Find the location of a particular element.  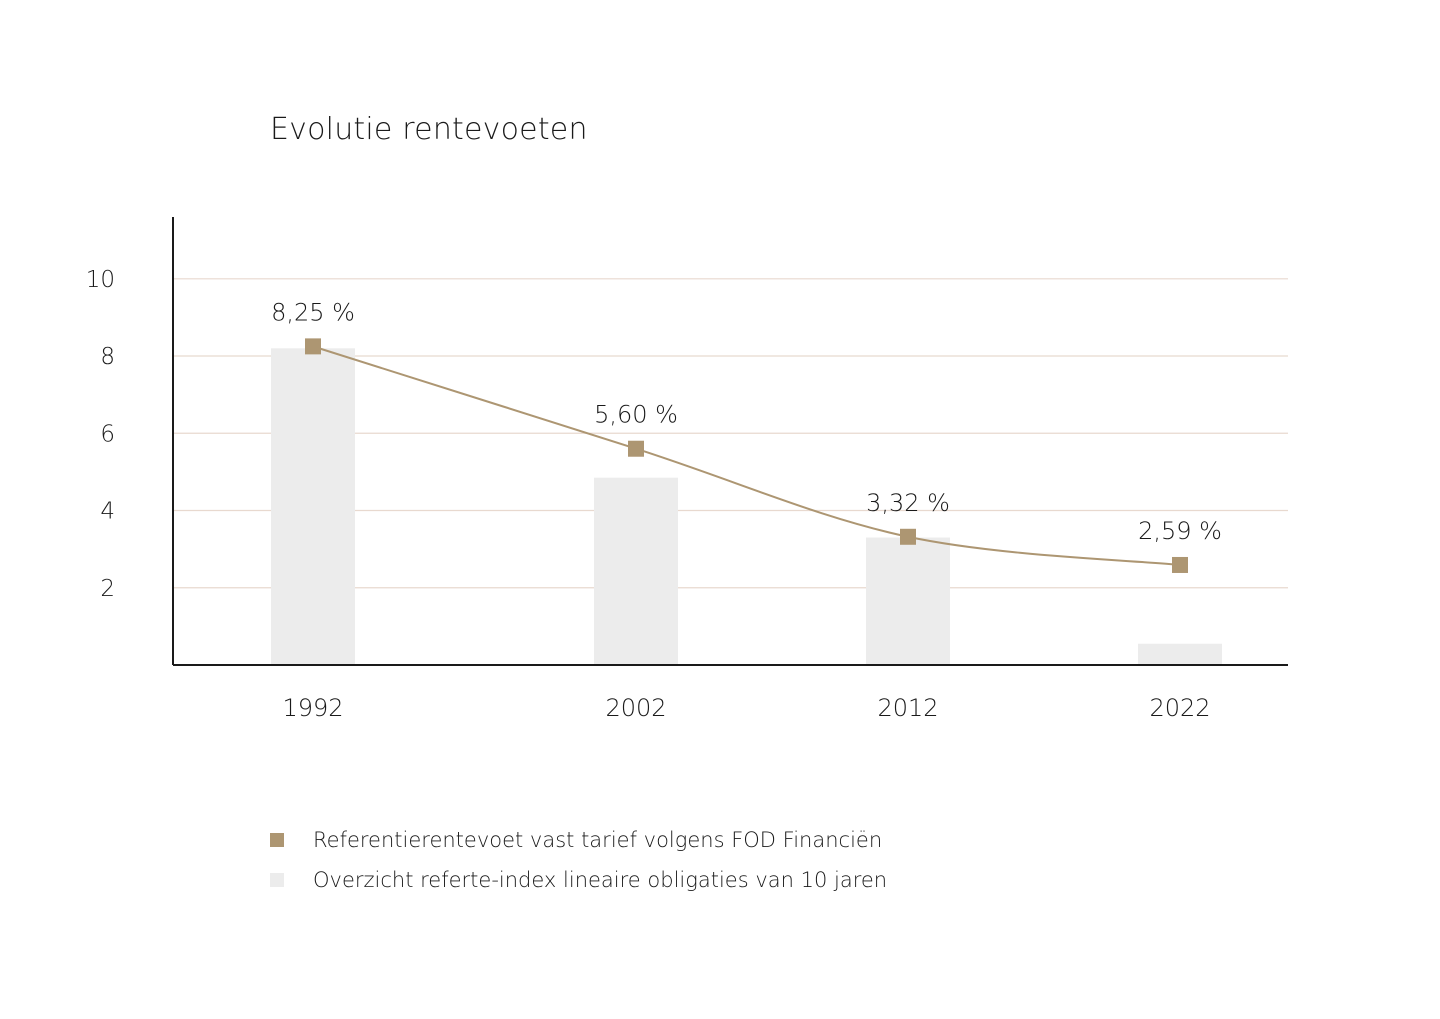

data-label: 5,60 % is located at coordinates (636, 415).